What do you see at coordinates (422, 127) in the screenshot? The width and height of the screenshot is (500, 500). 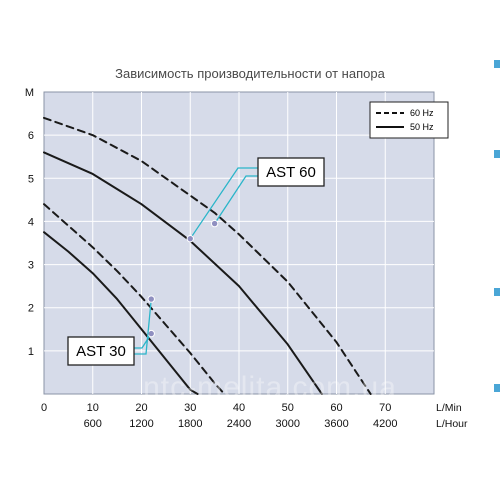 I see `legend-entry: 50 Hz` at bounding box center [422, 127].